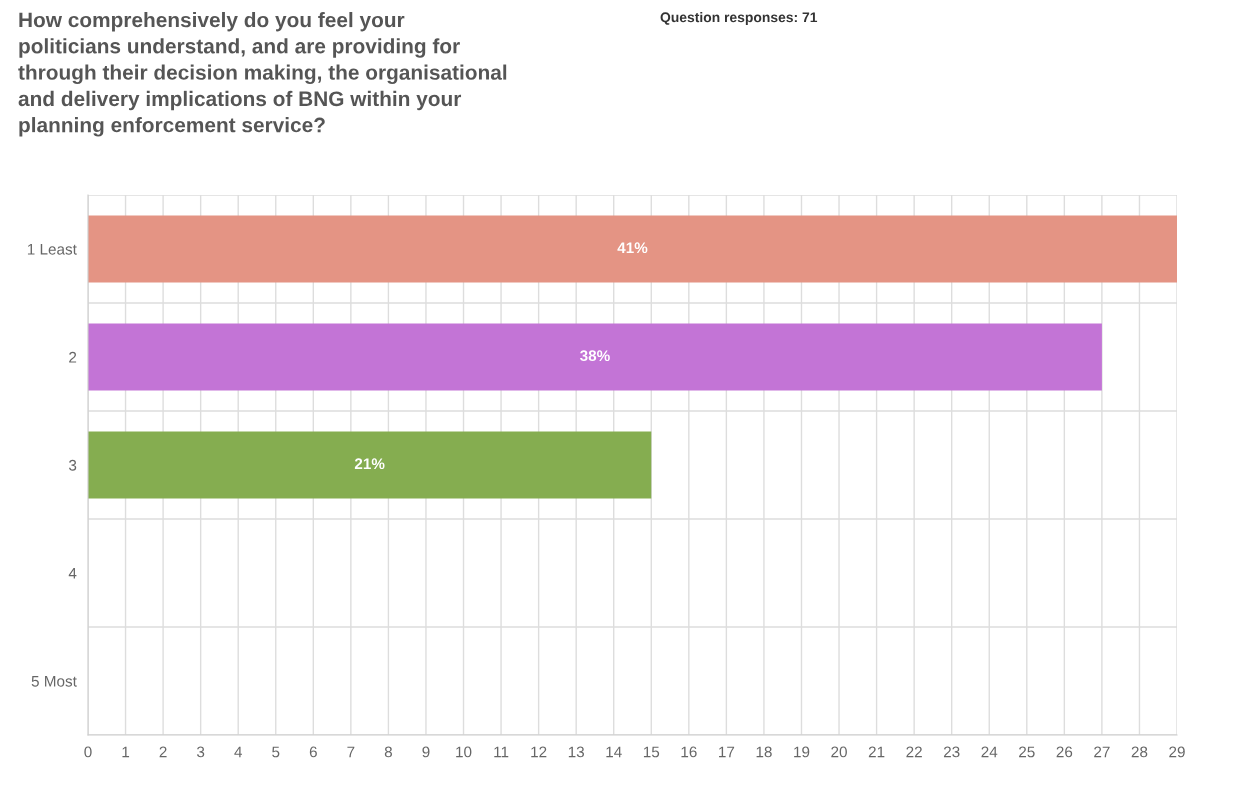  What do you see at coordinates (689, 752) in the screenshot?
I see `x-tick-label: 16` at bounding box center [689, 752].